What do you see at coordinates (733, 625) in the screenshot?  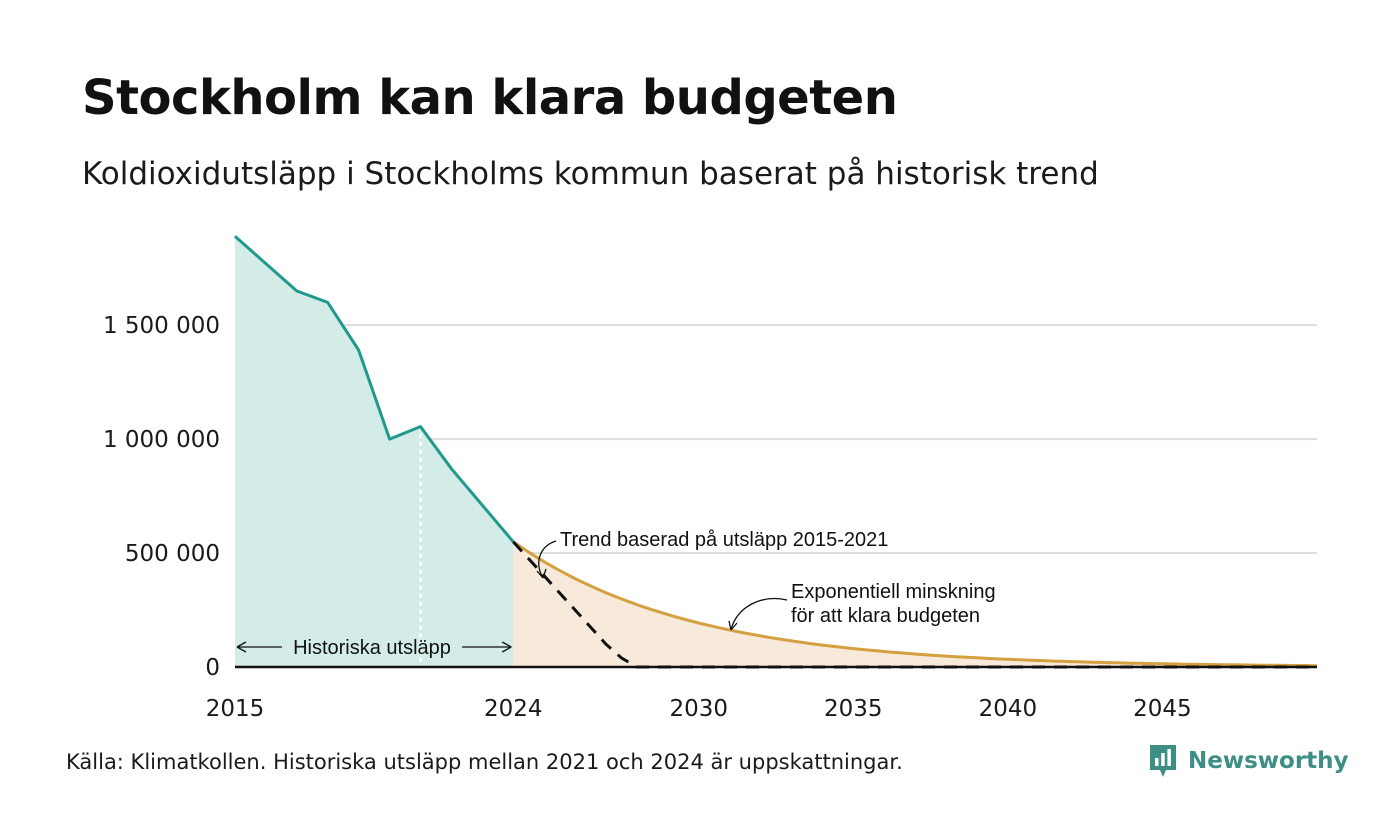 I see `budget-pointer-head` at bounding box center [733, 625].